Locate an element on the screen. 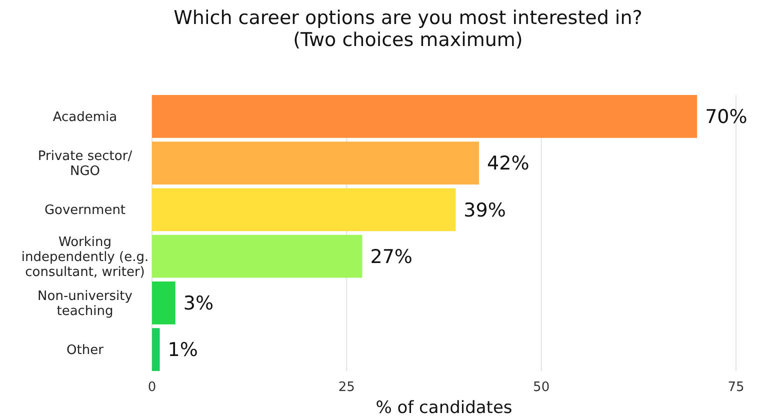 Image resolution: width=776 pixels, height=419 pixels. x-axis-title: % of candidates is located at coordinates (444, 408).